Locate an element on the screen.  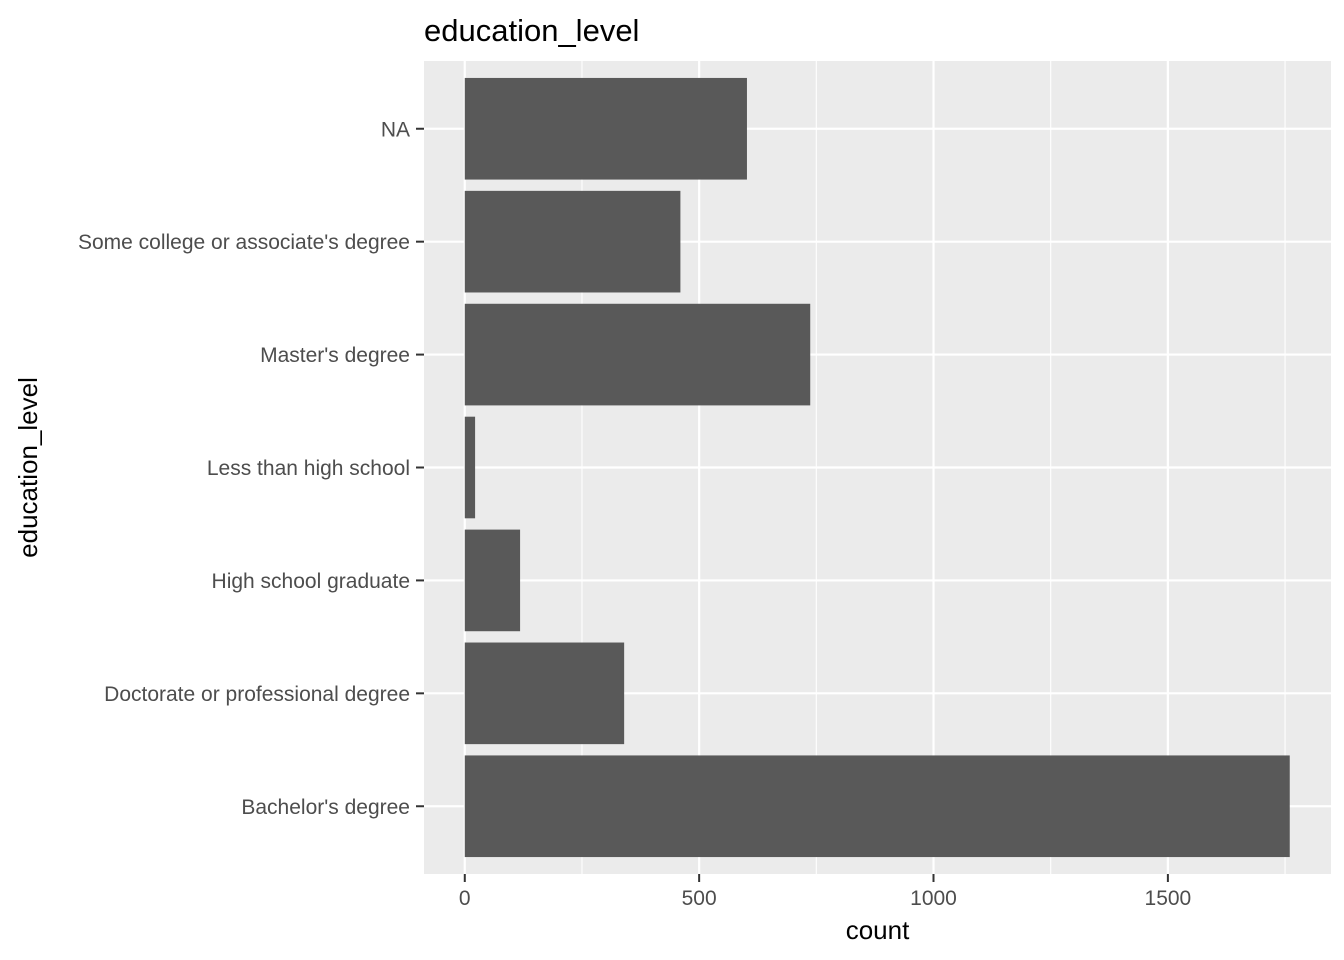
x-tick-label: 1500 is located at coordinates (1168, 898).